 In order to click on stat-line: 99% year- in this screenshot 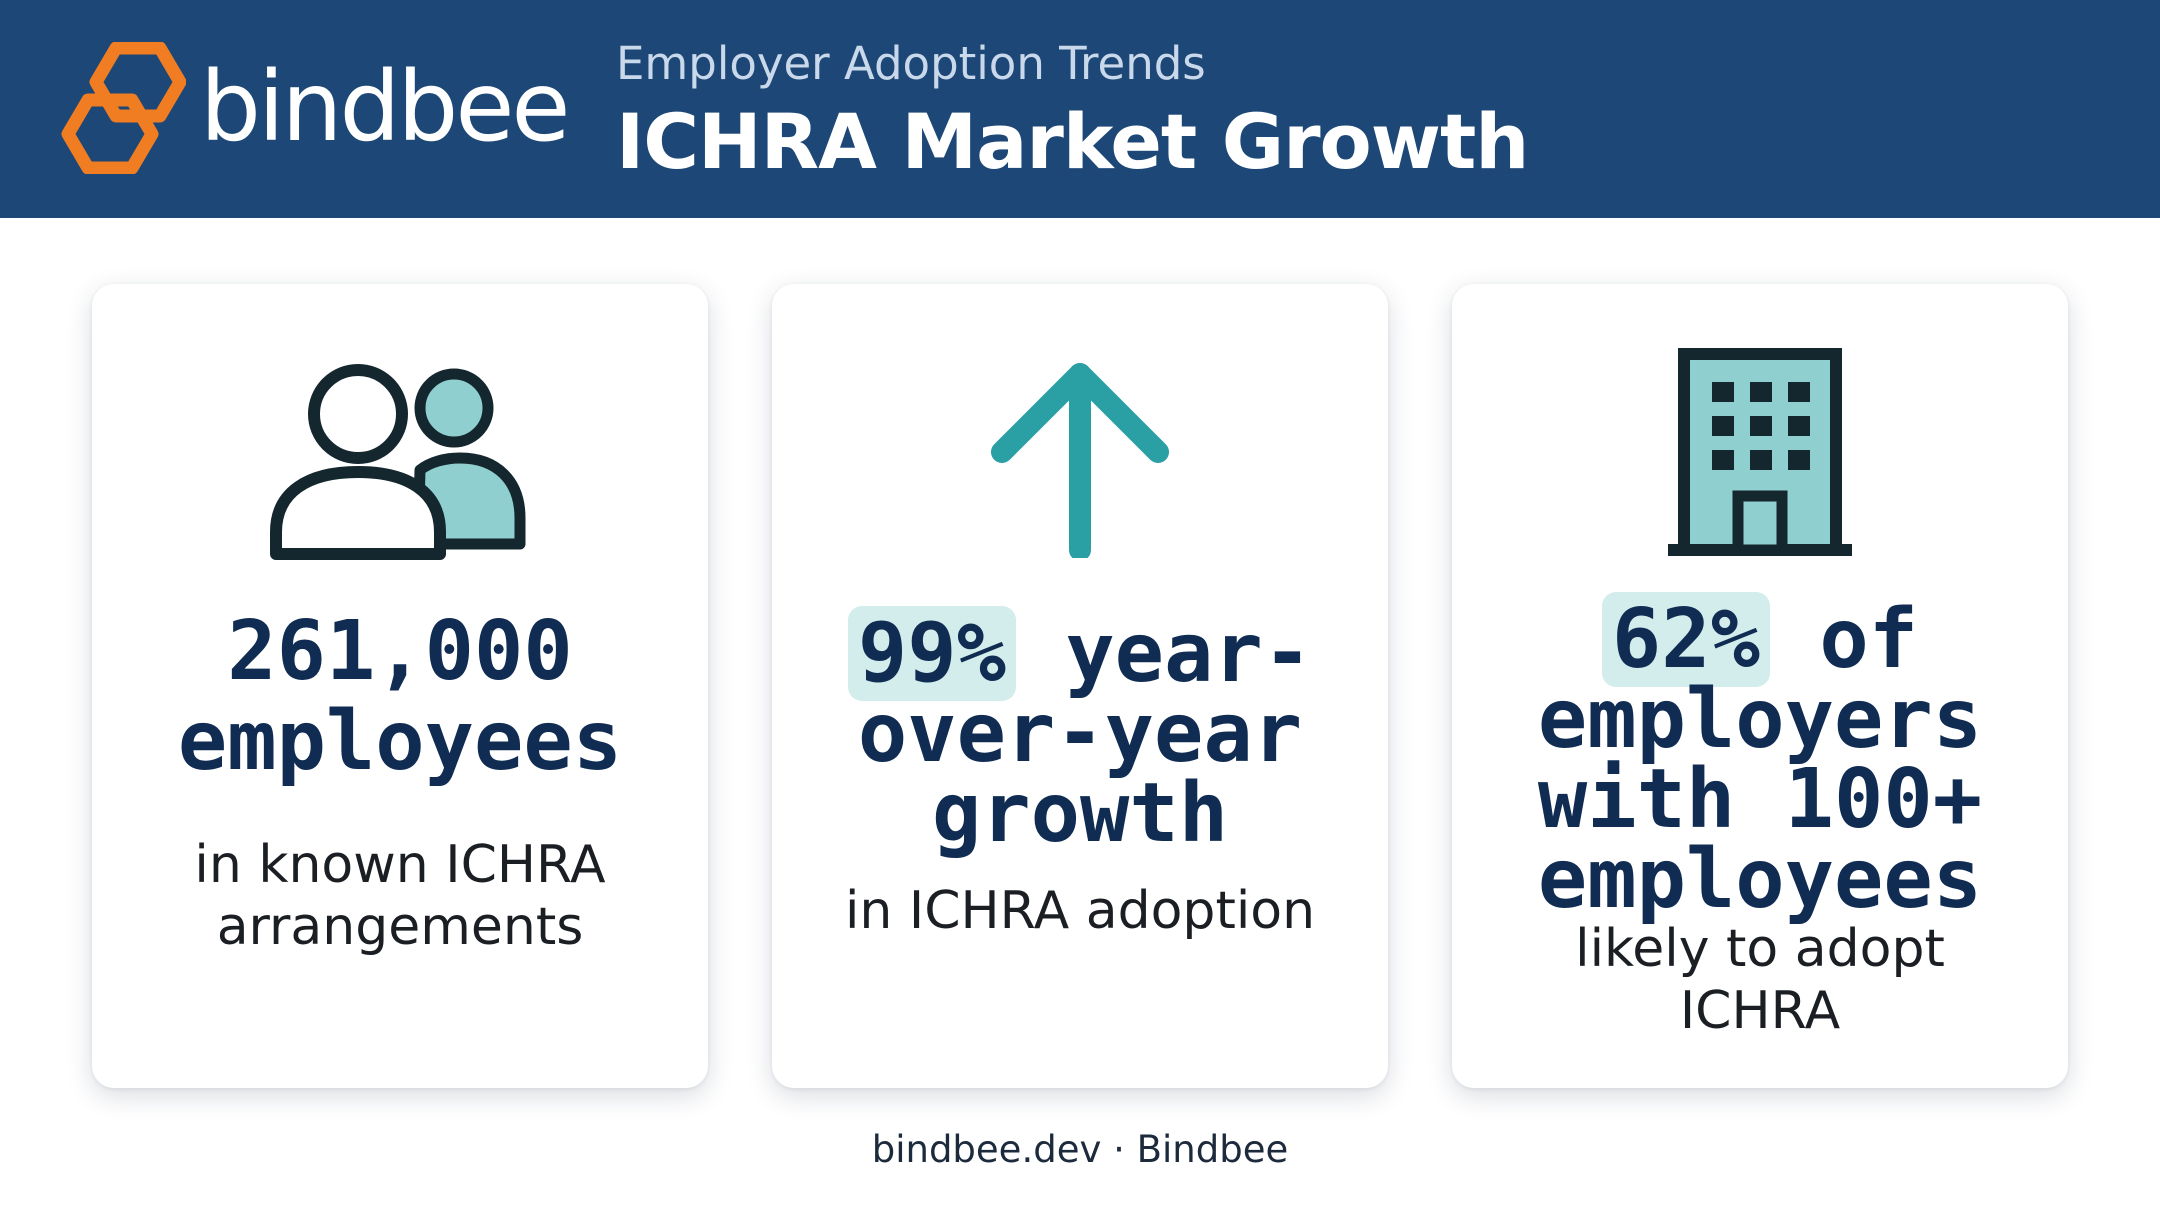, I will do `click(1080, 653)`.